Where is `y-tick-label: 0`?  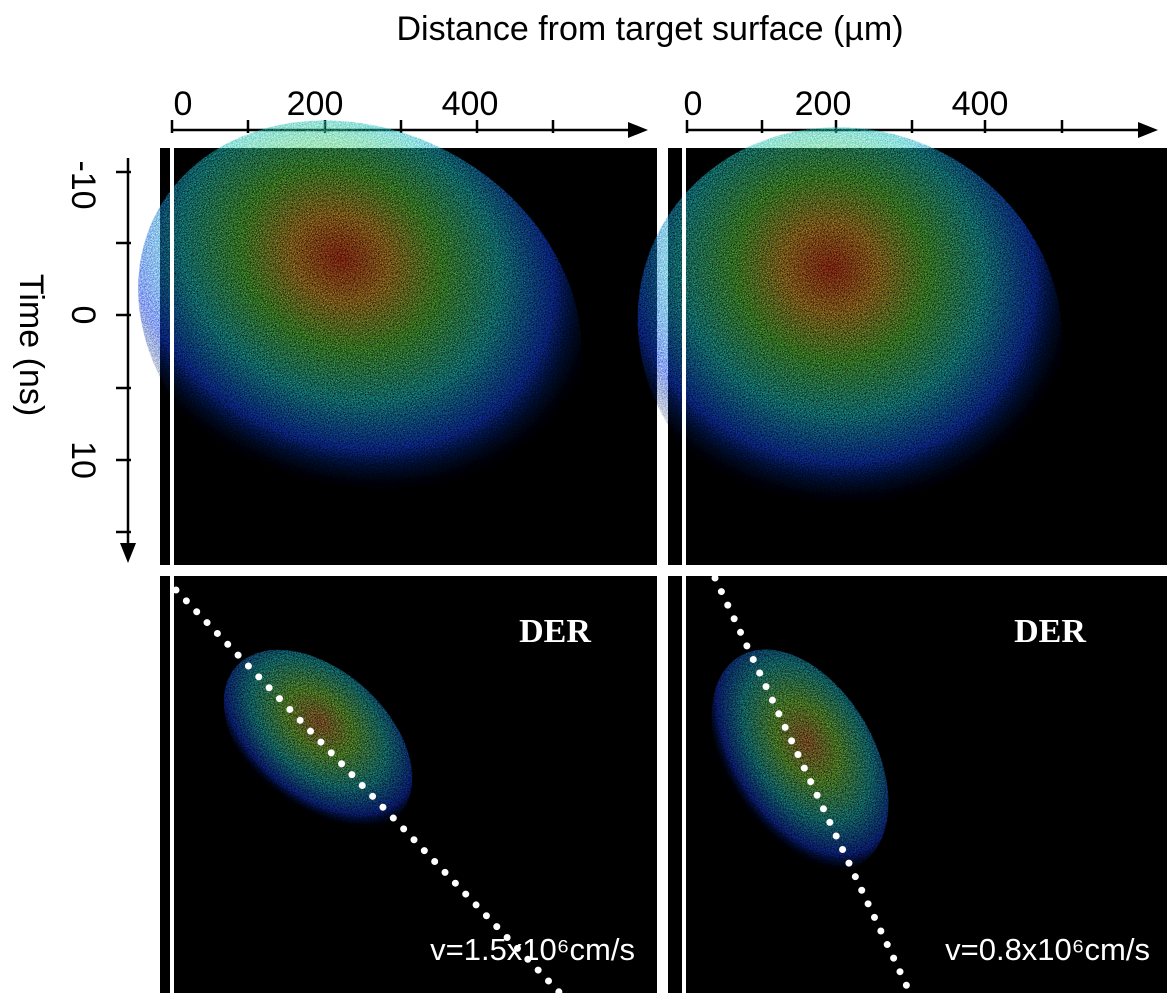
y-tick-label: 0 is located at coordinates (83, 315).